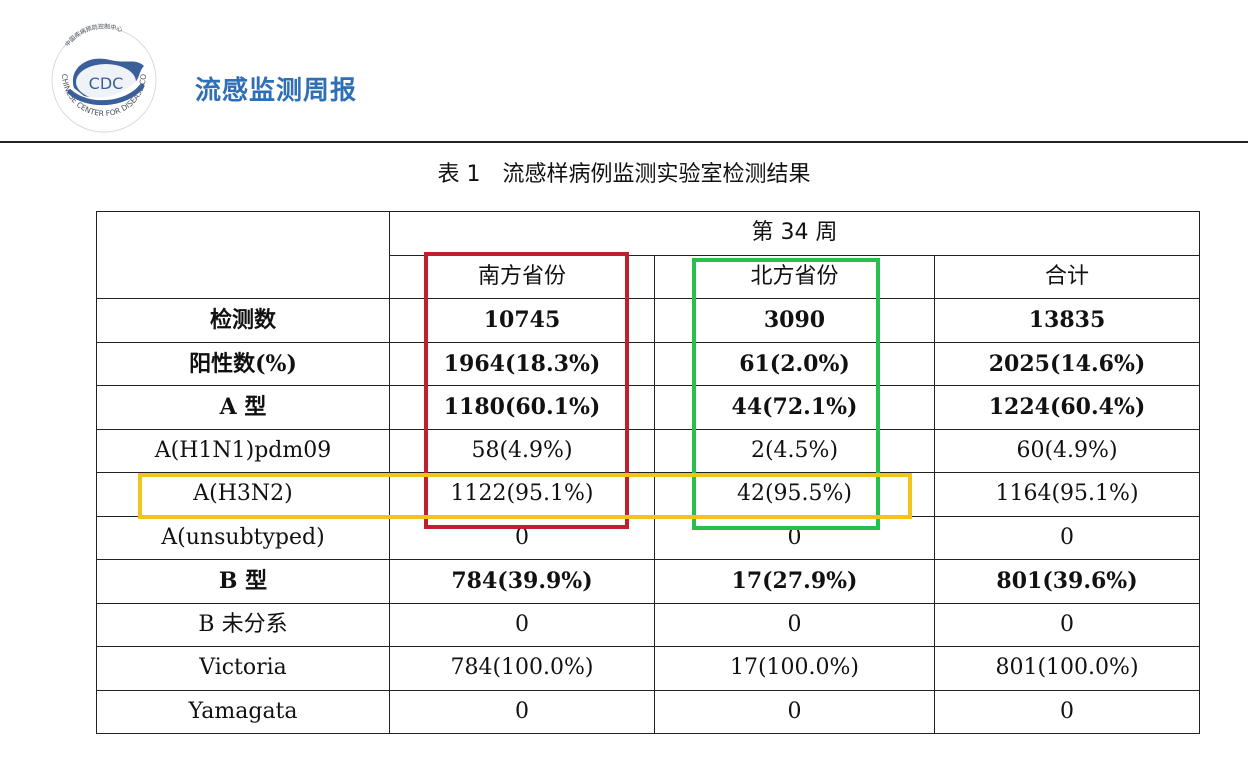  Describe the element at coordinates (656, 174) in the screenshot. I see `table-caption-text: 流感样病例监测实验室检测结果` at that location.